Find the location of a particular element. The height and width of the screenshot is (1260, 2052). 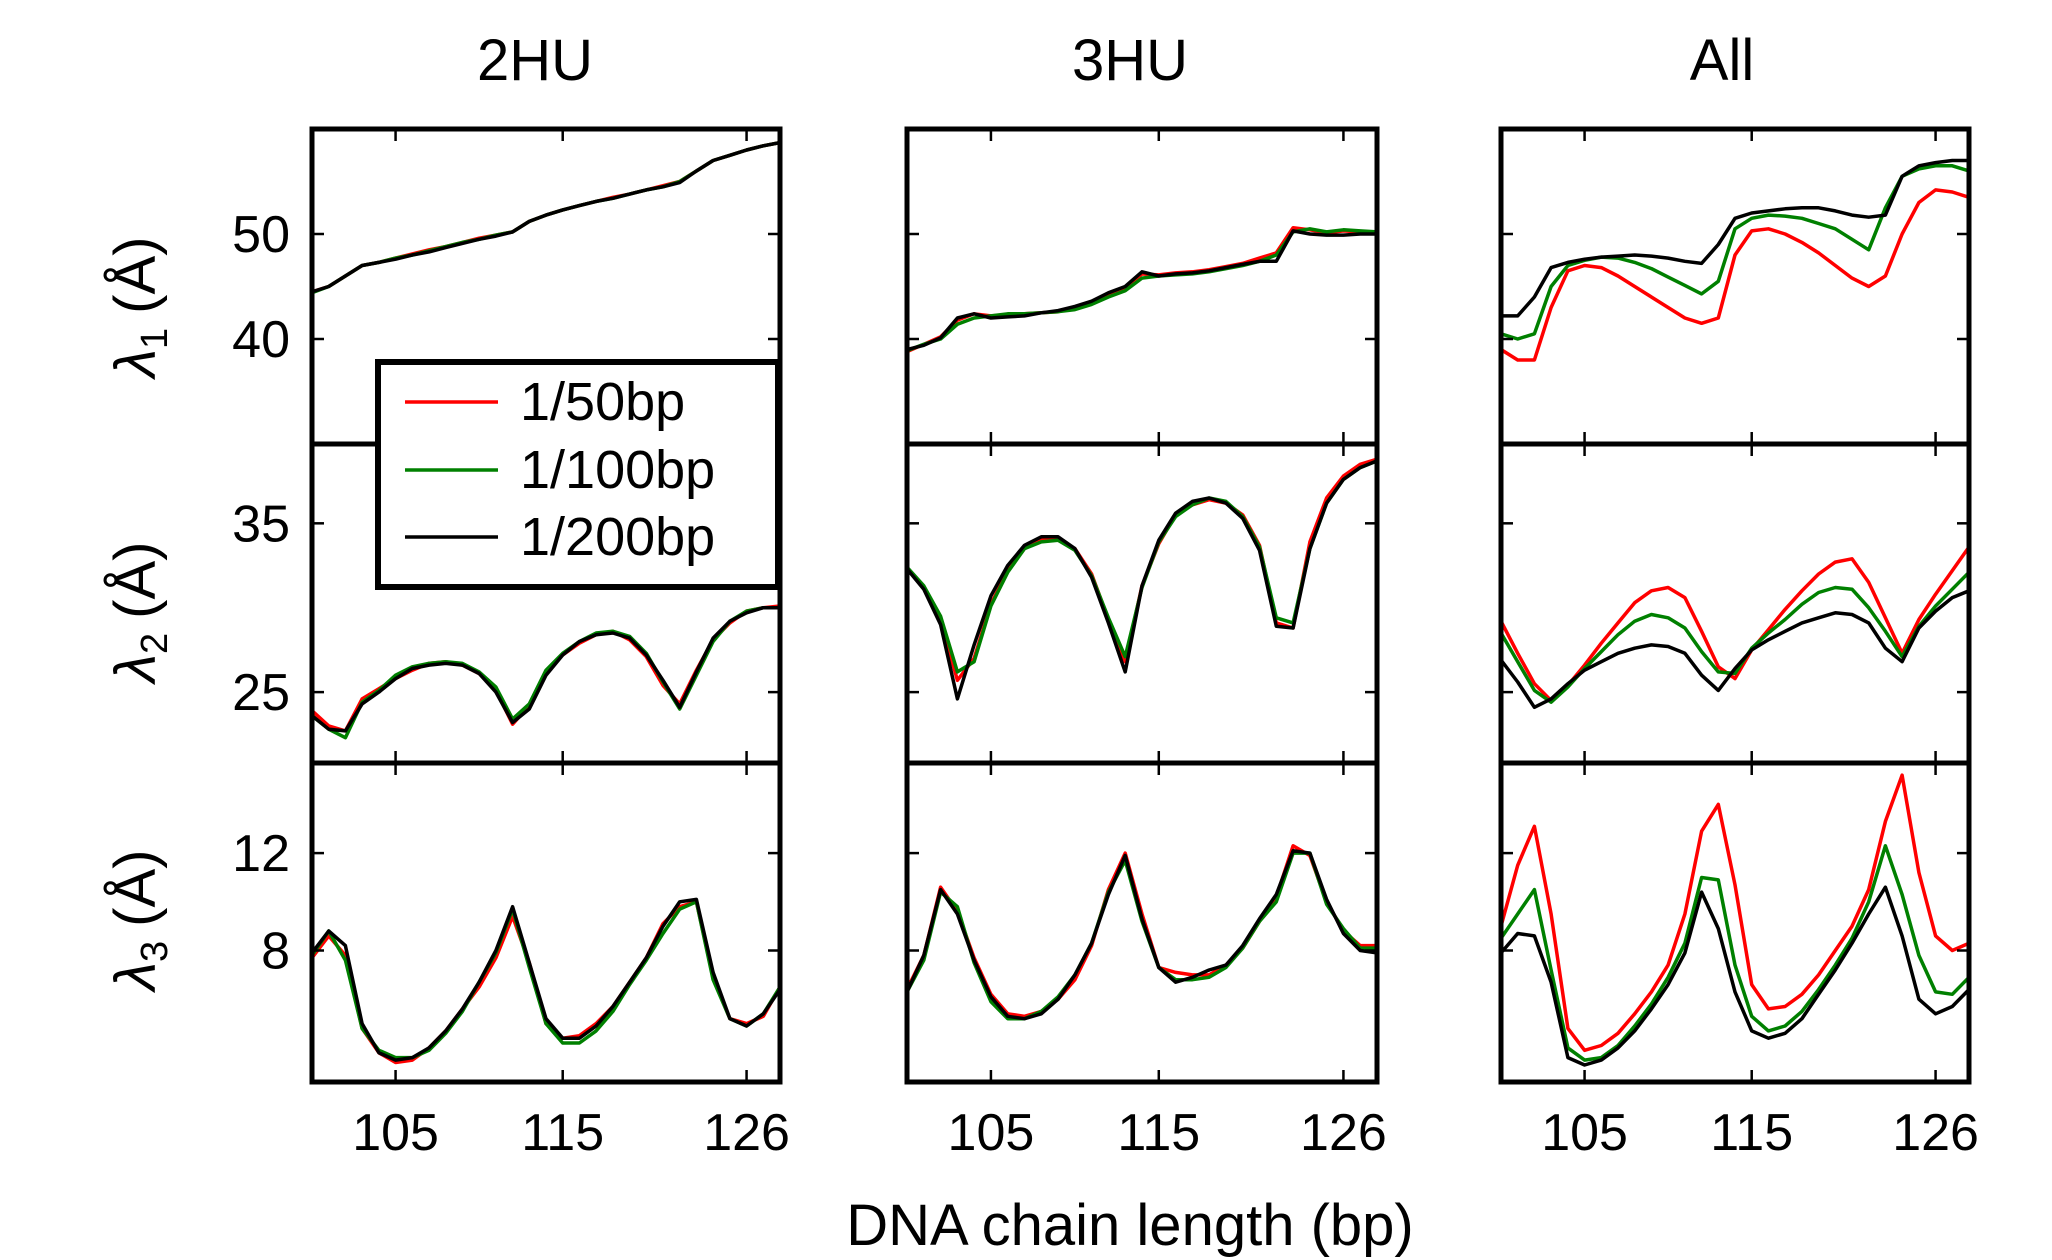

y-tick-label: 25 is located at coordinates (261, 693).